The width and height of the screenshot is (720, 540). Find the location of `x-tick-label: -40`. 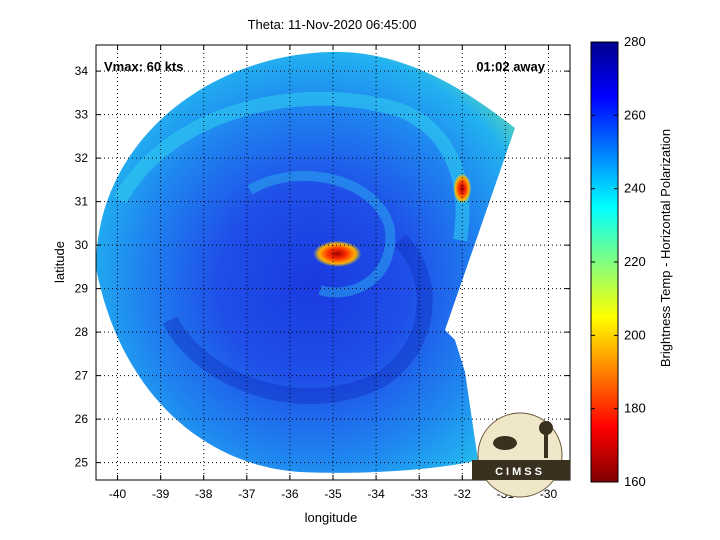

x-tick-label: -40 is located at coordinates (118, 494).